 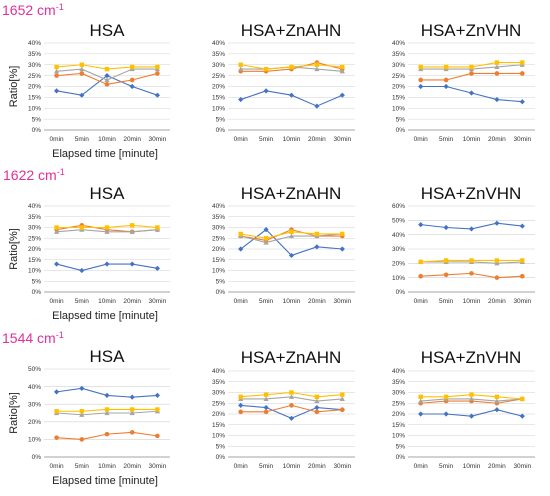 What do you see at coordinates (29, 10) in the screenshot?
I see `row-label-number: 1652 cm` at bounding box center [29, 10].